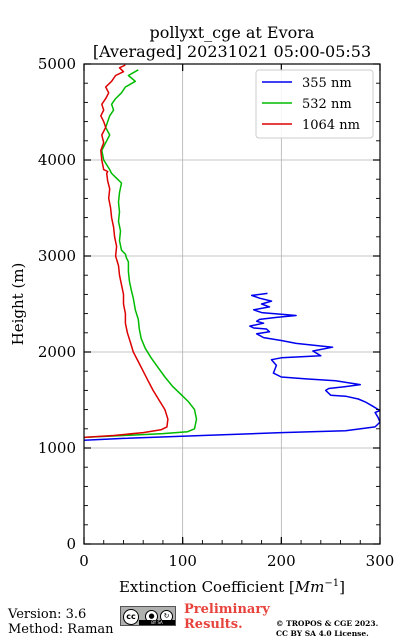  What do you see at coordinates (327, 623) in the screenshot?
I see `copyright-line-1: © TROPOS & CGE 2023.` at bounding box center [327, 623].